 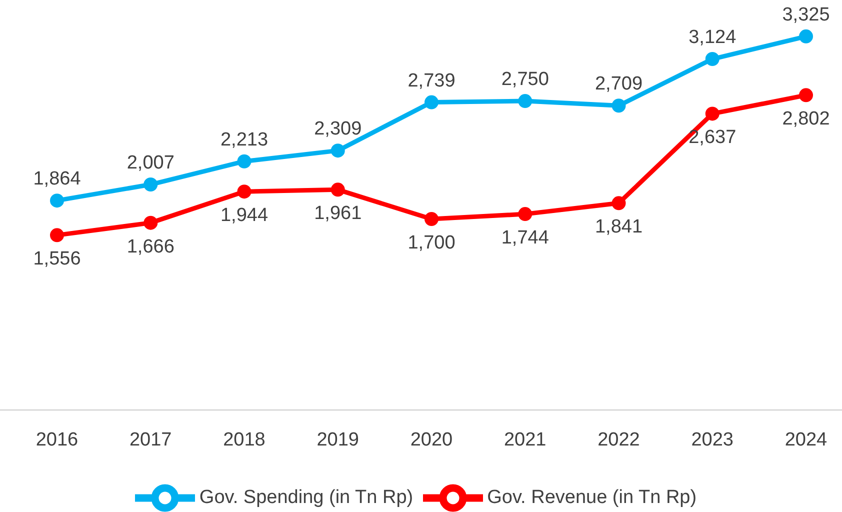 I want to click on x-tick-label: 2020, so click(x=431, y=439).